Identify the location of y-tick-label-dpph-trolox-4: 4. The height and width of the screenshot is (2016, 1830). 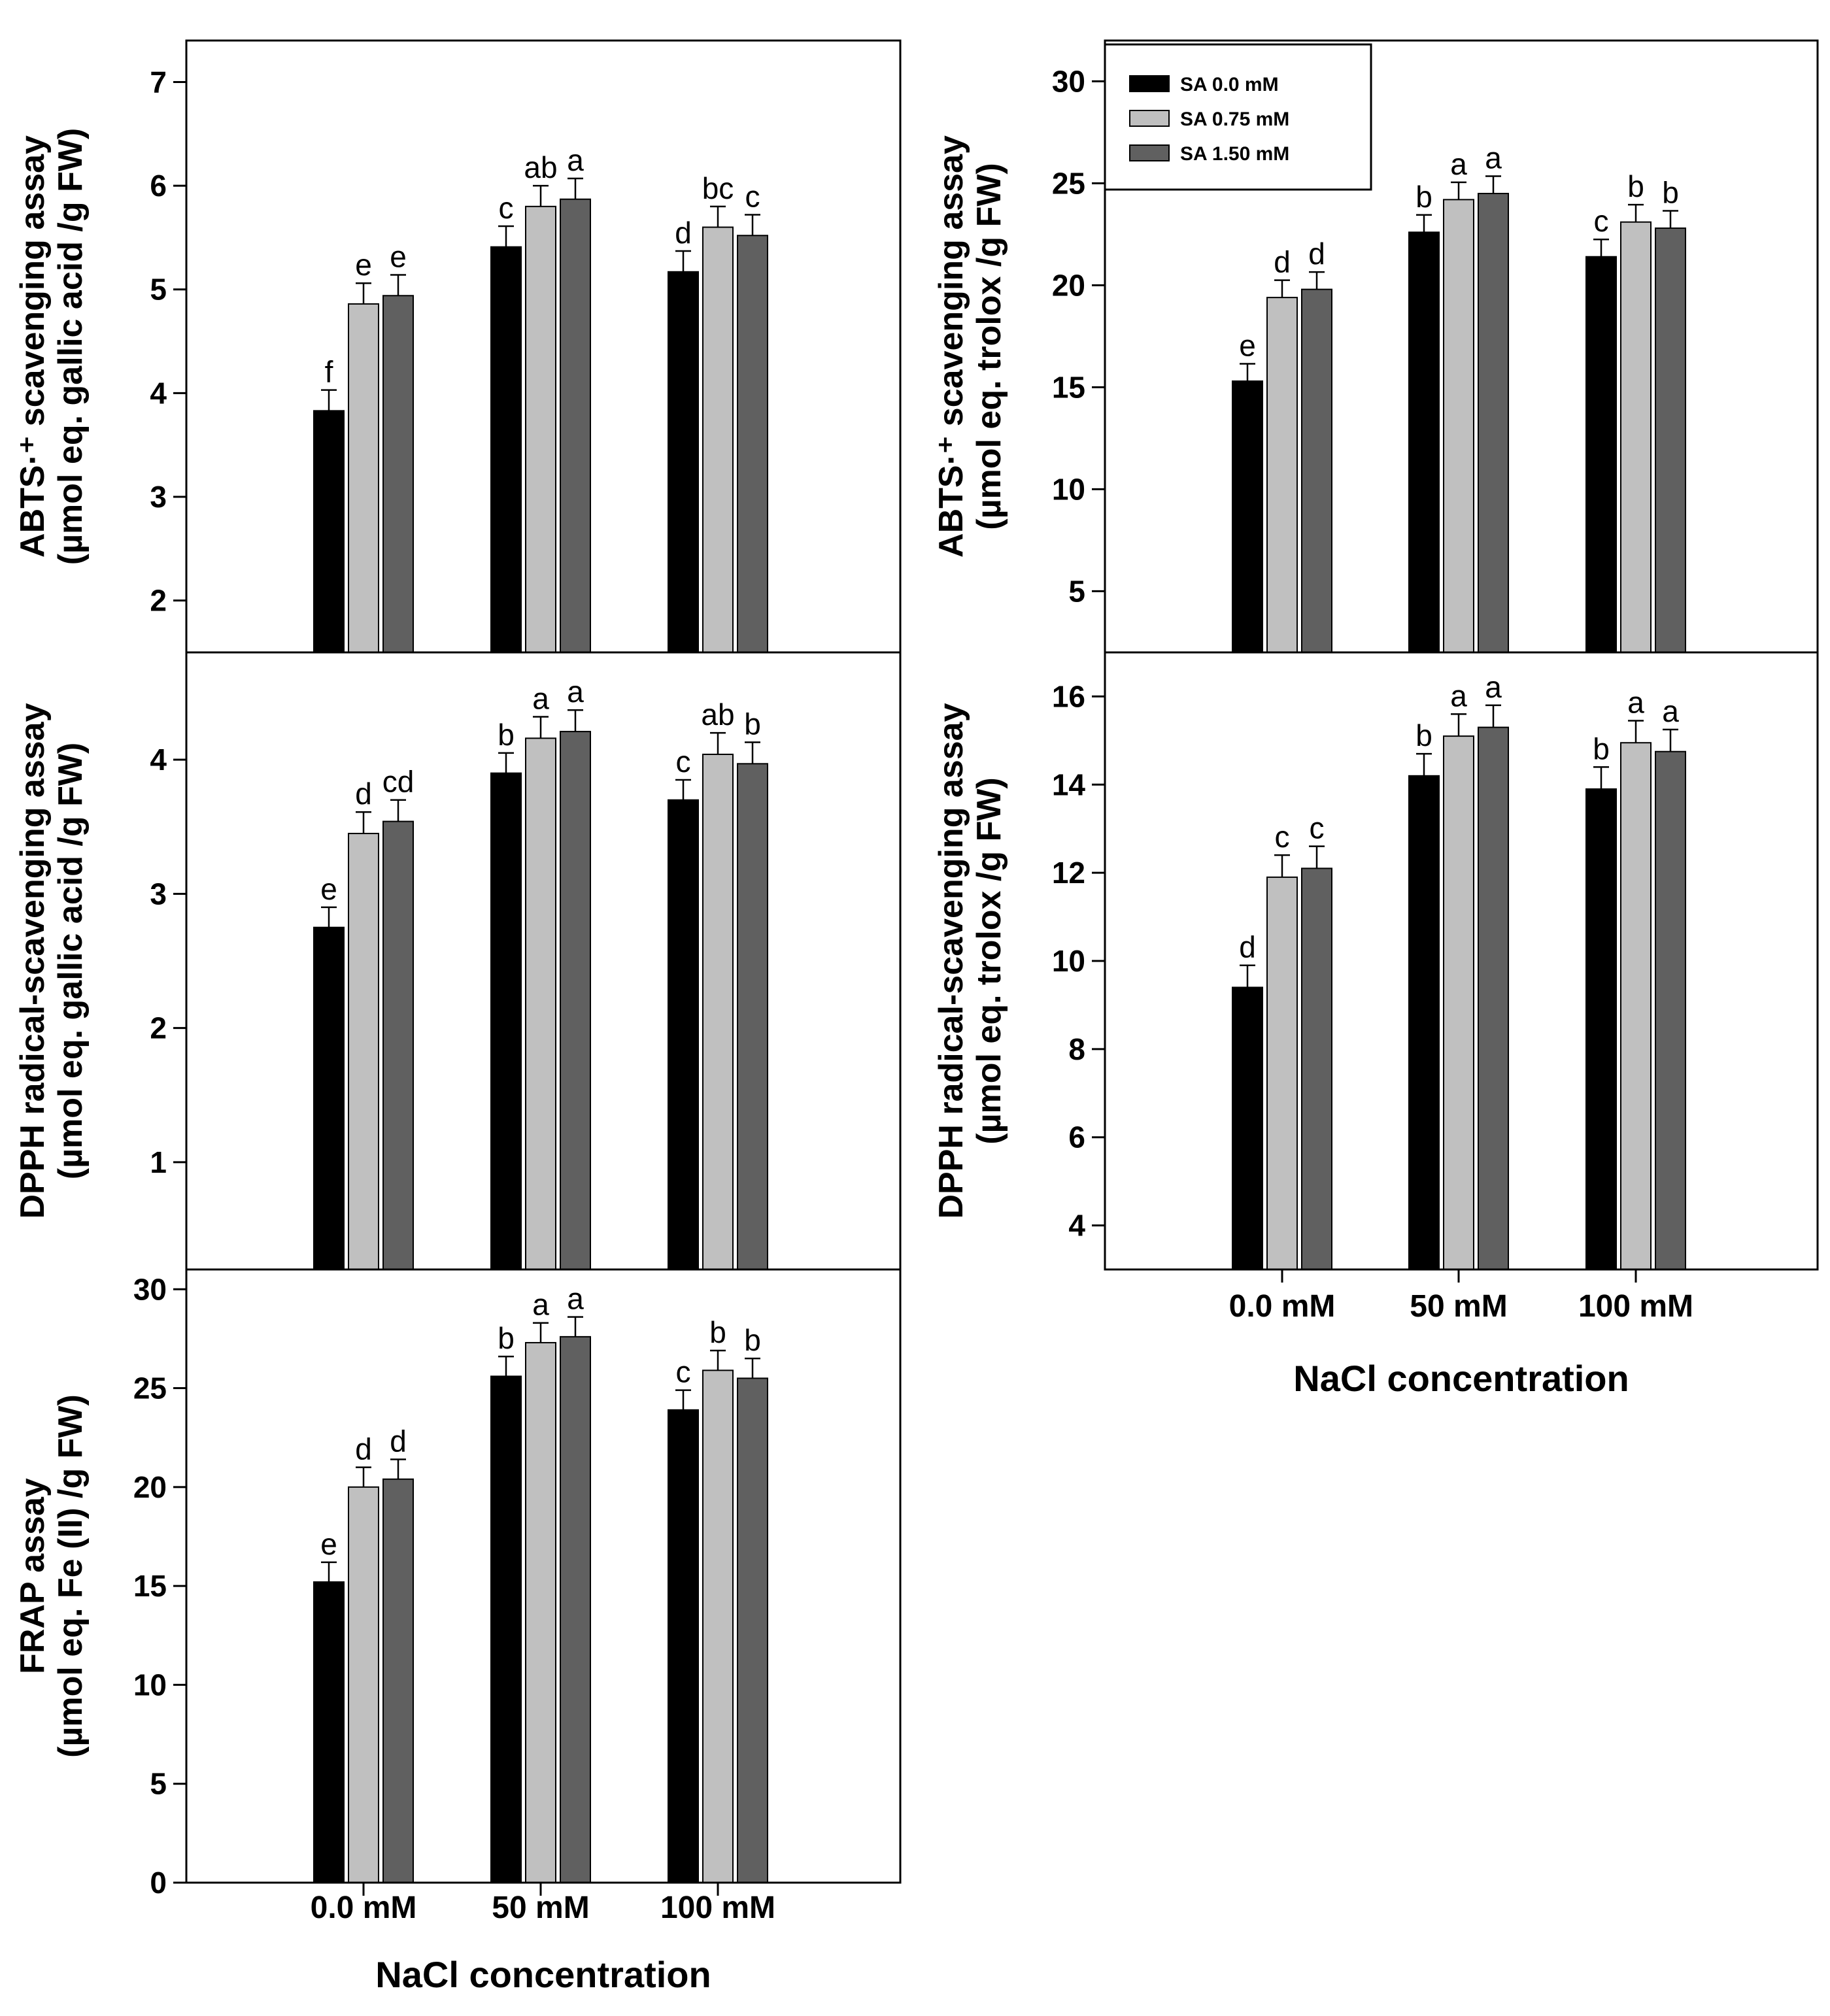
(1076, 1226).